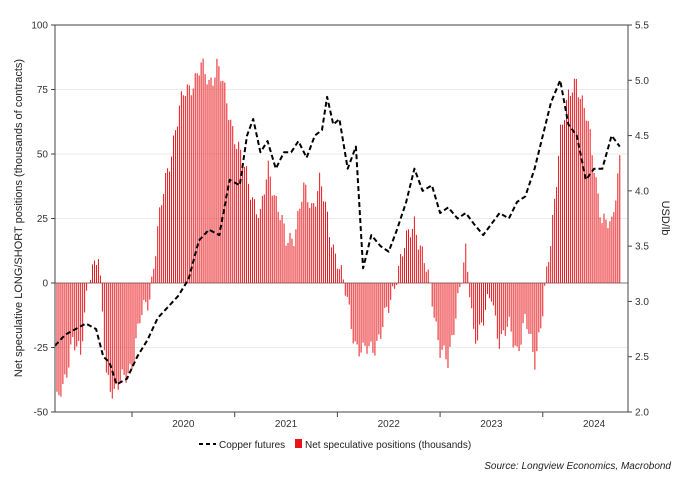  I want to click on left-tick-label: 50, so click(43, 155).